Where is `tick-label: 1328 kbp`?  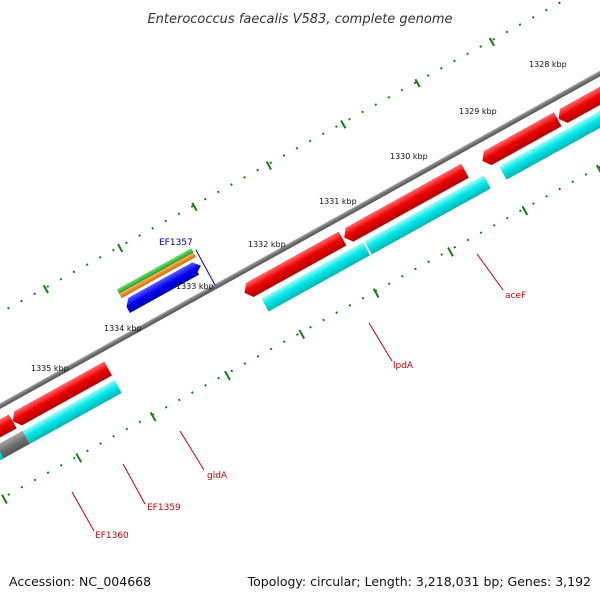
tick-label: 1328 kbp is located at coordinates (548, 64).